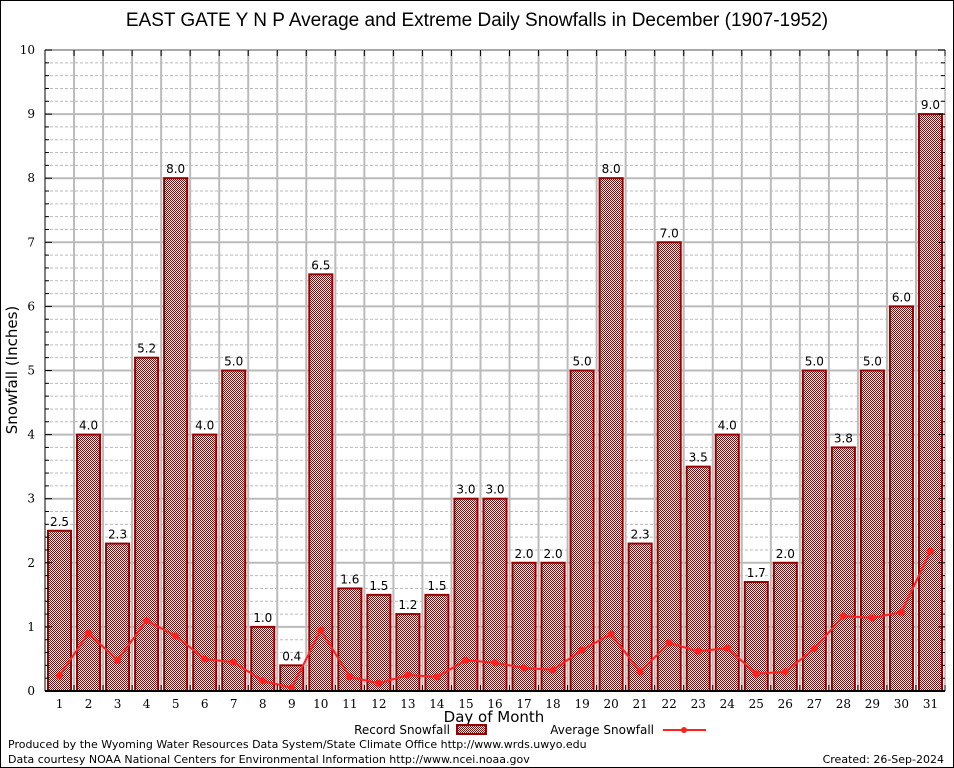  Describe the element at coordinates (59, 522) in the screenshot. I see `bar-value-label: 2.5` at that location.